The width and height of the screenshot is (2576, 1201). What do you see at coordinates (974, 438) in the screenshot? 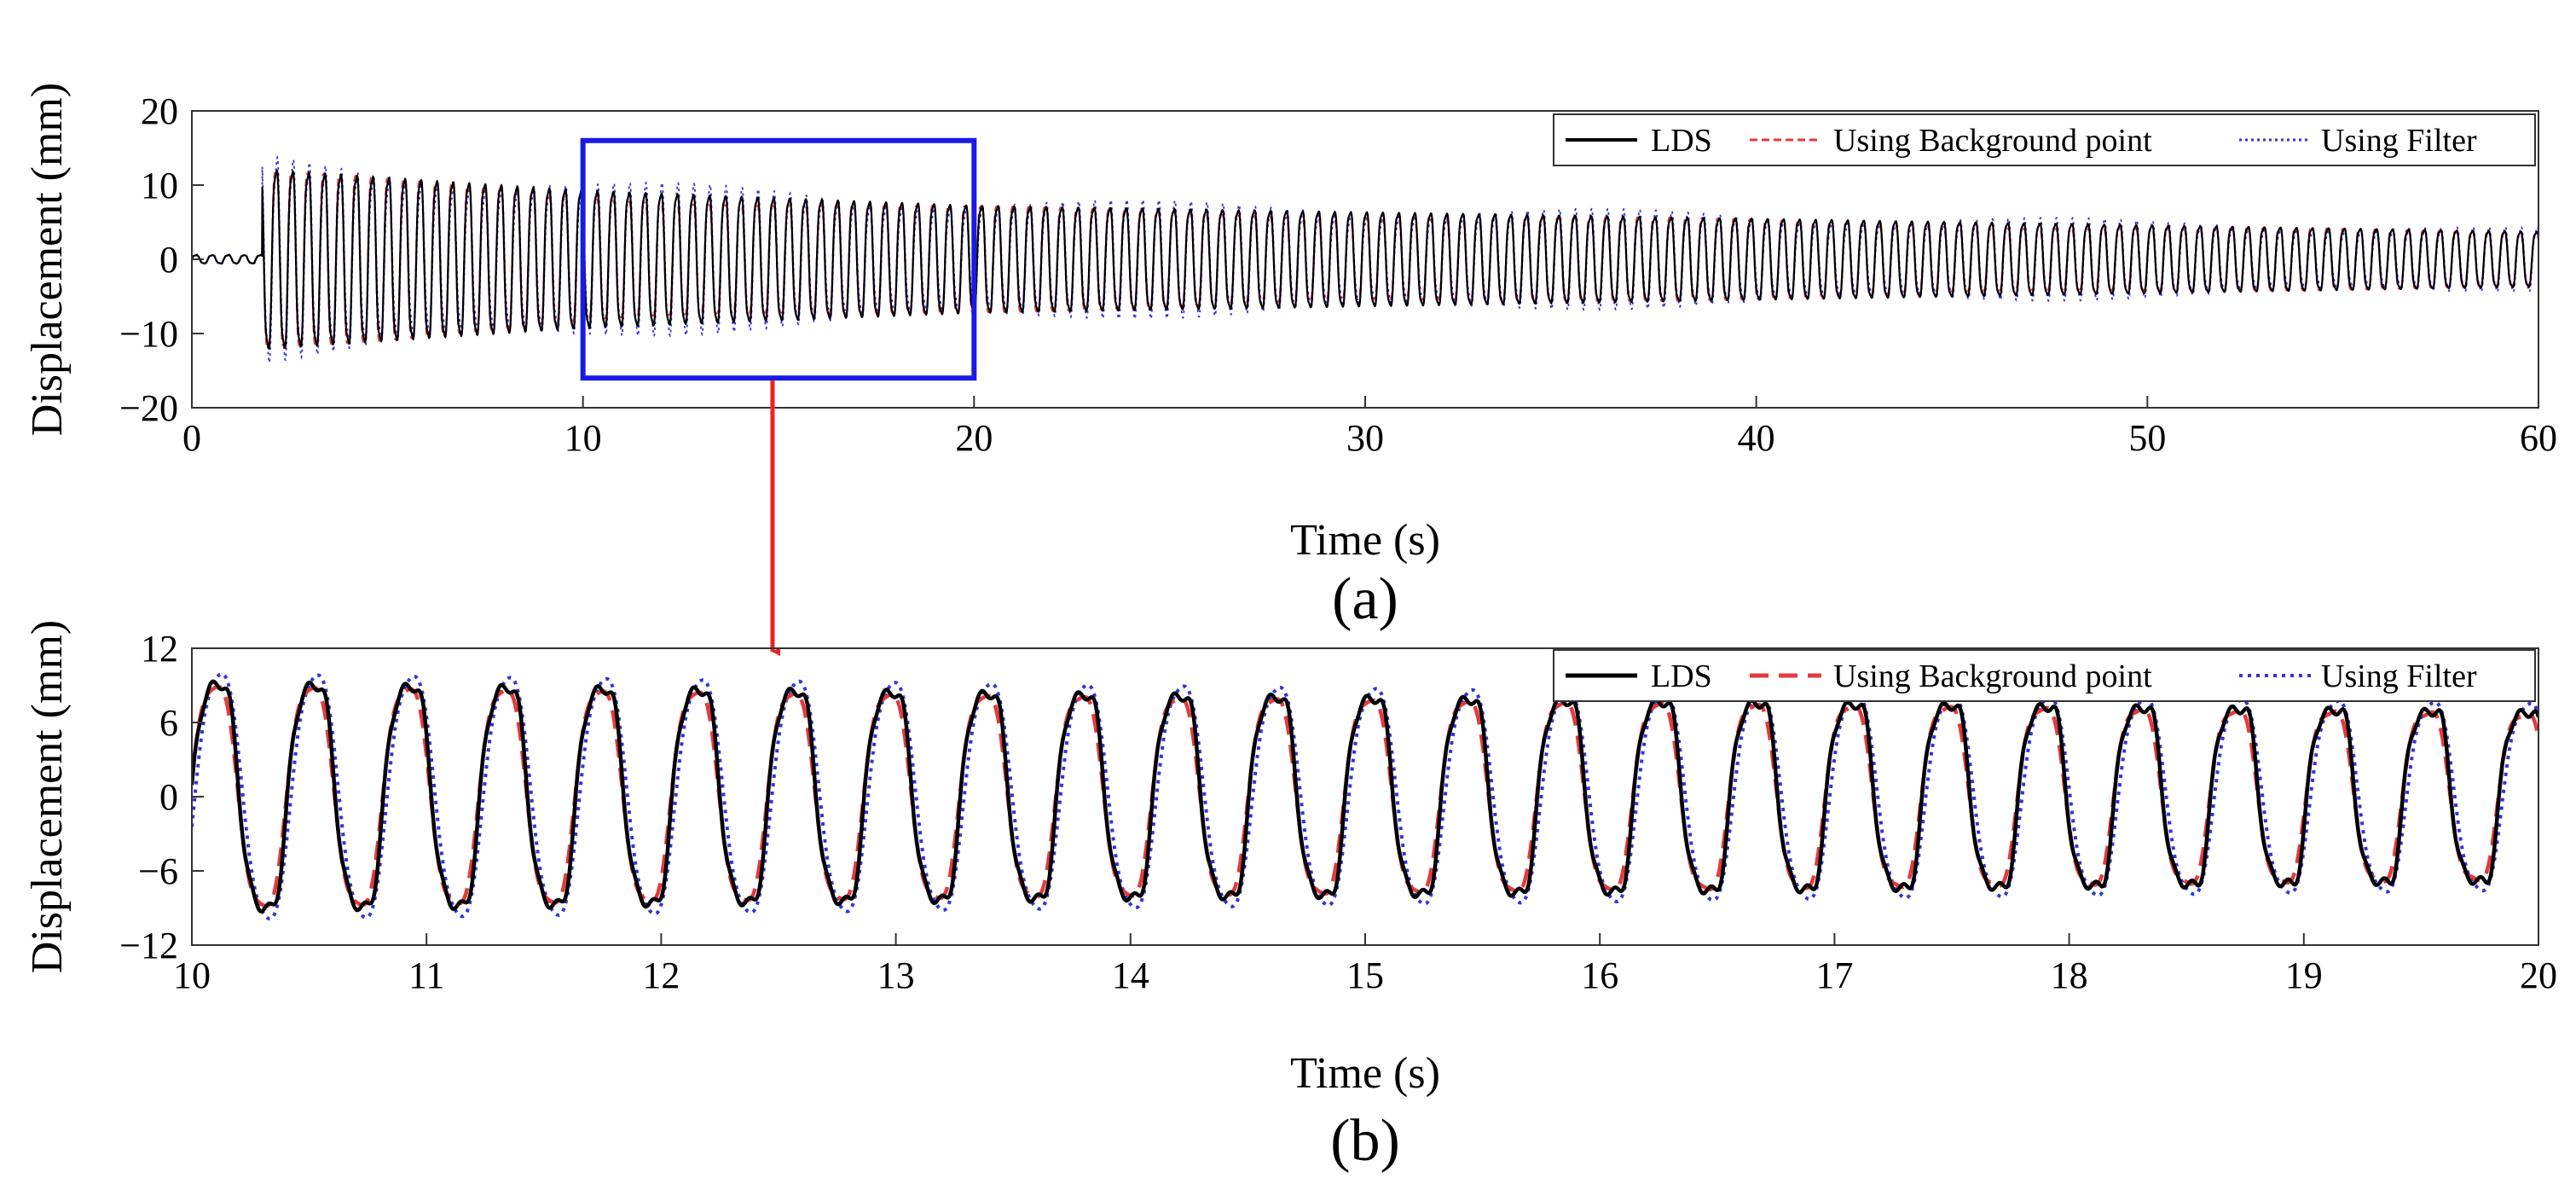
I see `panel-a-x-tick-label: 20` at bounding box center [974, 438].